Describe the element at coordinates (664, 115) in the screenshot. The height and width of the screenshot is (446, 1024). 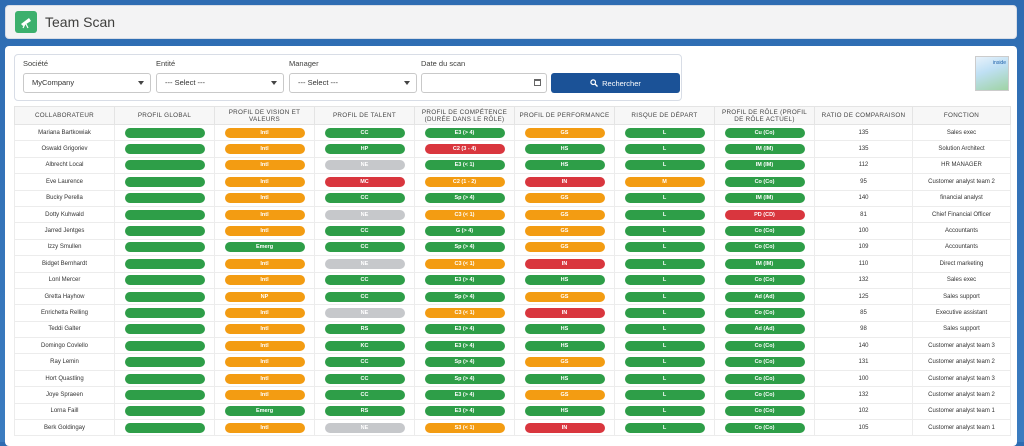
I see `column-header: Risque de départ` at that location.